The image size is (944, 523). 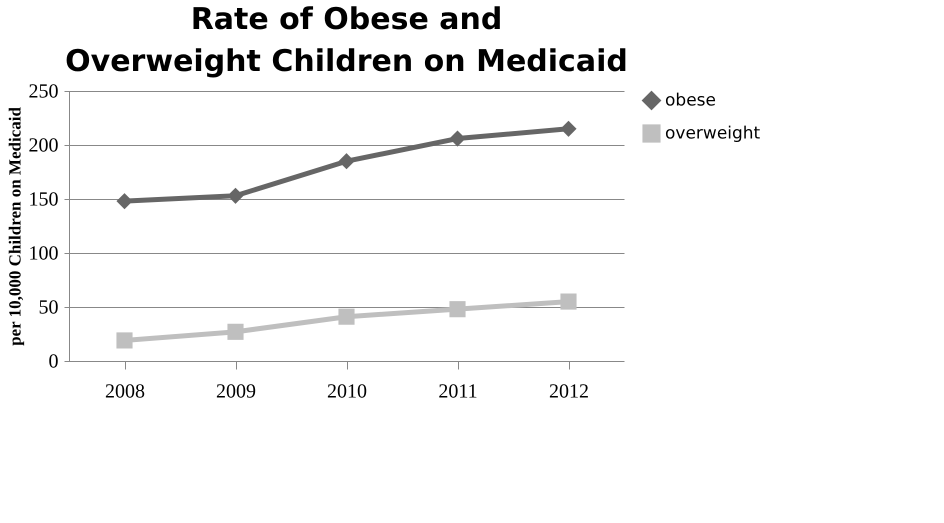 What do you see at coordinates (15, 226) in the screenshot?
I see `y-axis-title: per 10,000 Children on Medicaid` at bounding box center [15, 226].